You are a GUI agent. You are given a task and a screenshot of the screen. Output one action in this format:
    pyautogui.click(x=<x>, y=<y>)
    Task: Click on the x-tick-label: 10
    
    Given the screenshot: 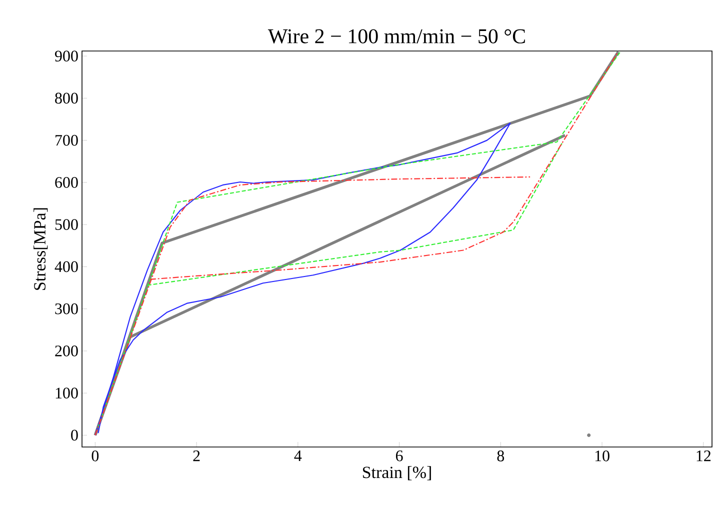 What is the action you would take?
    pyautogui.click(x=602, y=456)
    